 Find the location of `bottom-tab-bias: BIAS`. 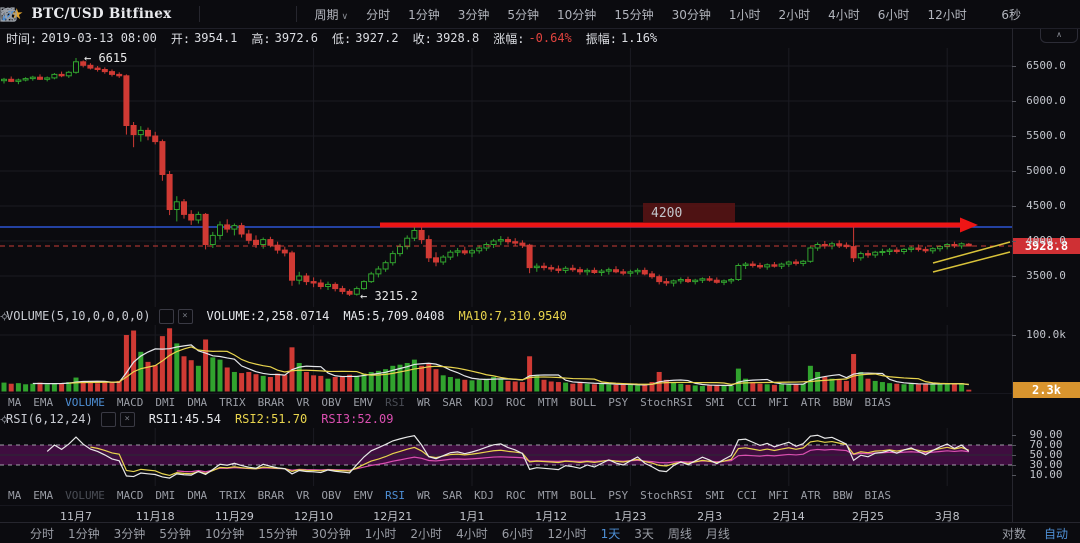

bottom-tab-bias: BIAS is located at coordinates (877, 495).